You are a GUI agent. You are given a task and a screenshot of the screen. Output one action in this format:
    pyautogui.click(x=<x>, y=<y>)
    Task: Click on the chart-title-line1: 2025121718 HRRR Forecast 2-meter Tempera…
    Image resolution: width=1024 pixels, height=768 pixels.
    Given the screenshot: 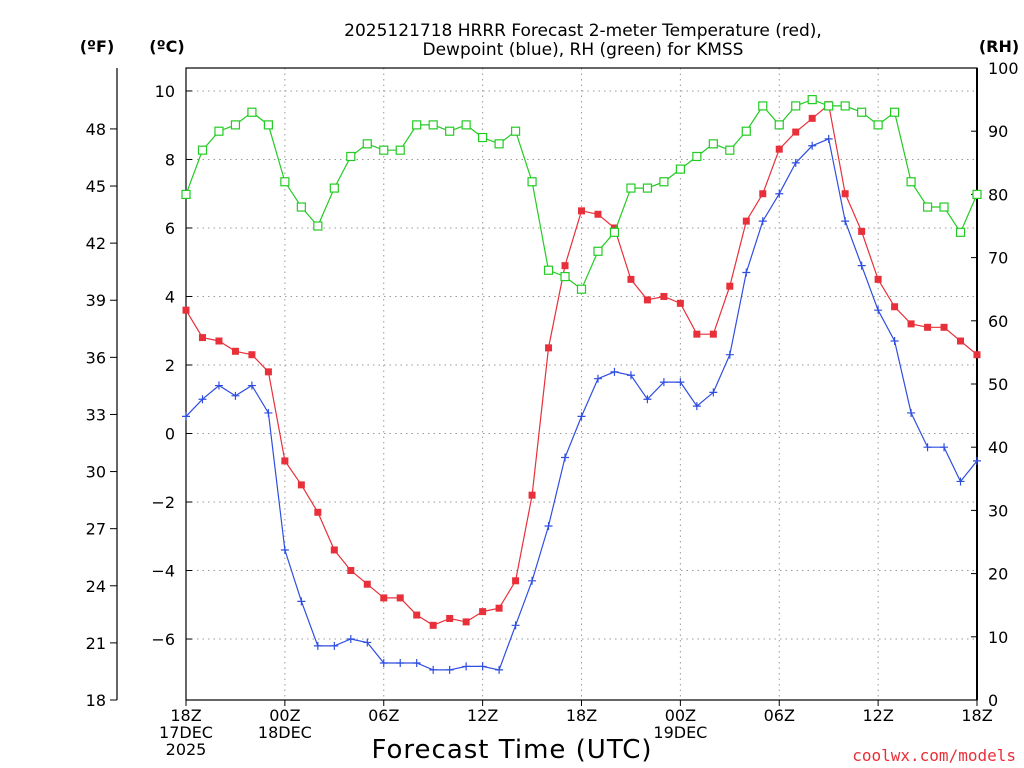 What is the action you would take?
    pyautogui.click(x=583, y=31)
    